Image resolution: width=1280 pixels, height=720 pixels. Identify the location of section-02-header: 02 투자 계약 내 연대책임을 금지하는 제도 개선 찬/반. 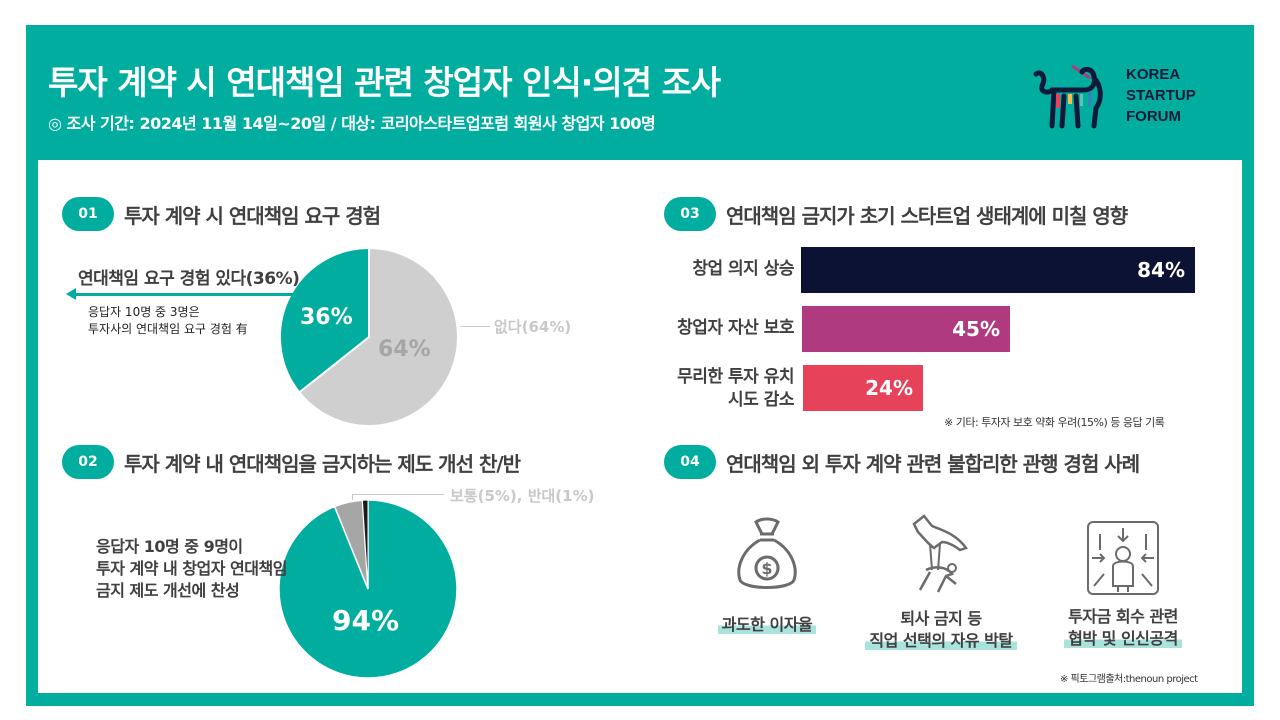
(291, 462).